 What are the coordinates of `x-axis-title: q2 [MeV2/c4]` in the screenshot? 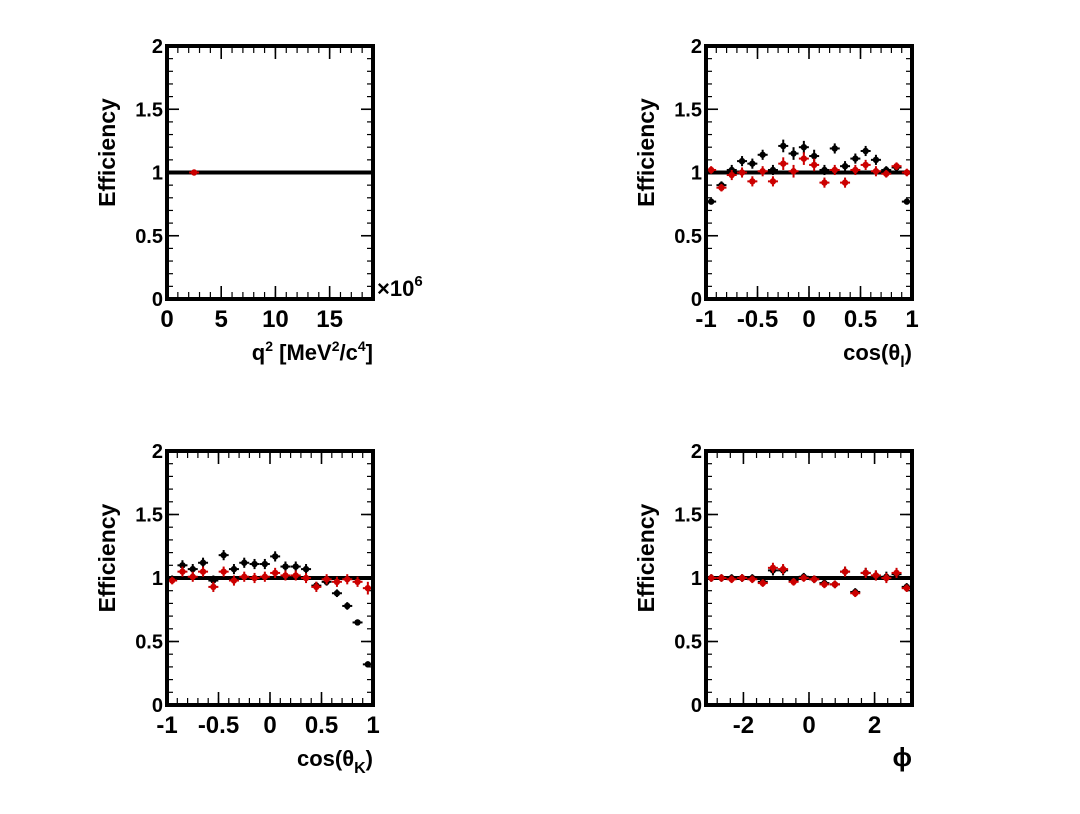 It's located at (312, 351).